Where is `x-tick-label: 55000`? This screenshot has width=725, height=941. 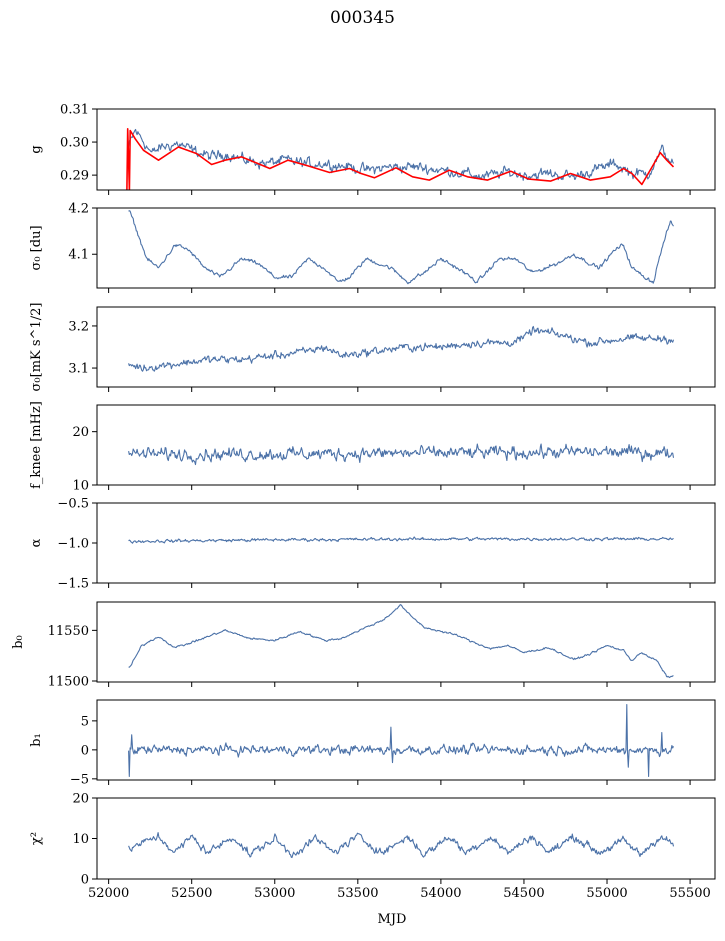 x-tick-label: 55000 is located at coordinates (606, 893).